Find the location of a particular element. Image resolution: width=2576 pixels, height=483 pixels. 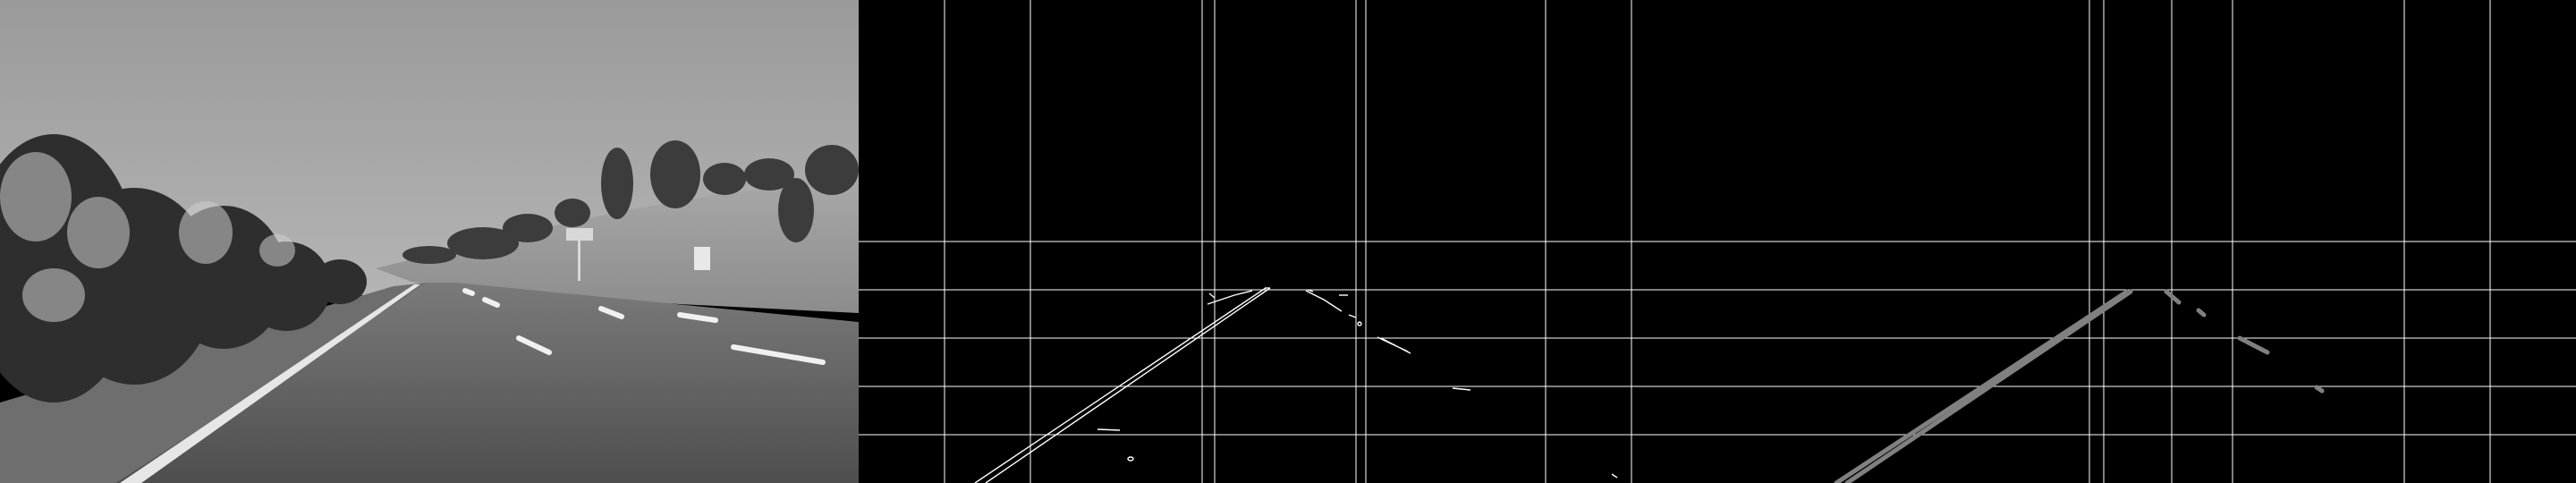

left-bush-highlights is located at coordinates (147, 237).